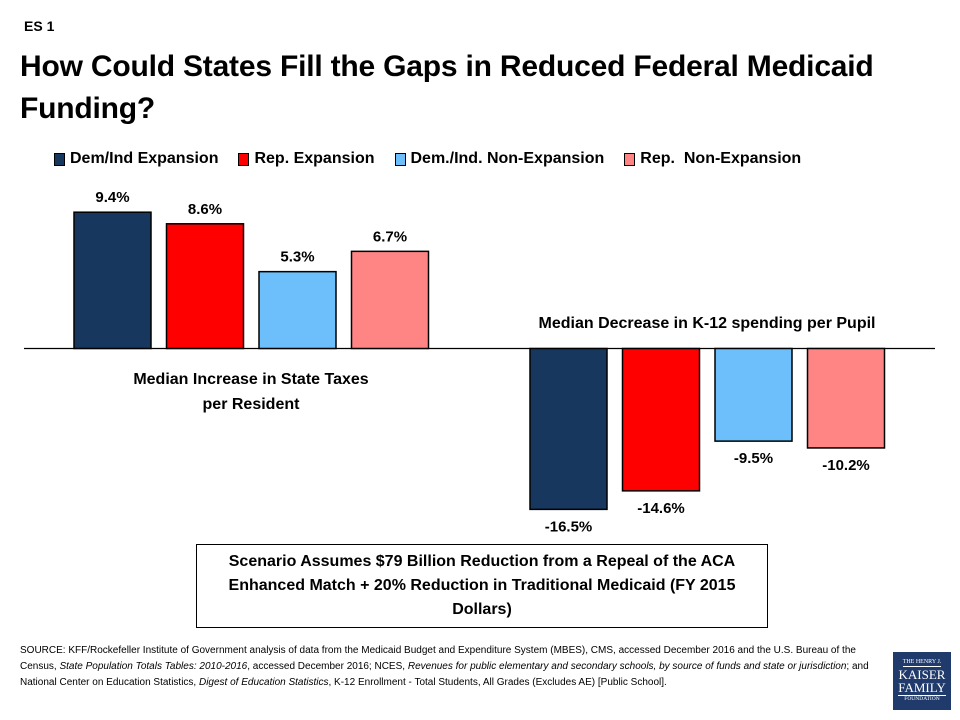 This screenshot has height=720, width=960. I want to click on legend-label: Rep. Expansion, so click(314, 158).